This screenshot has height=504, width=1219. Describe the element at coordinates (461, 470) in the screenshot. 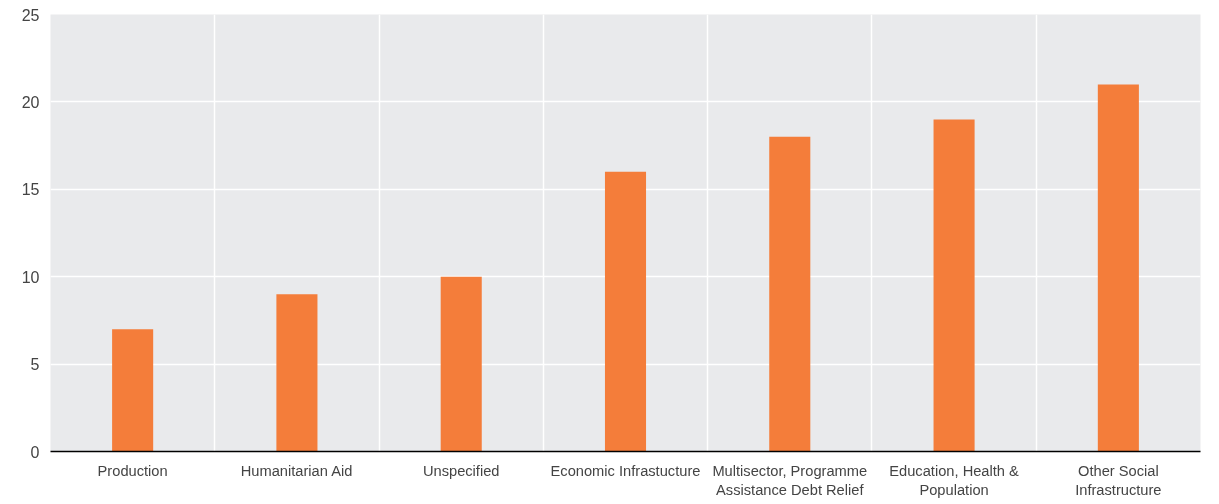

I see `x-tick-label: Unspecified` at that location.